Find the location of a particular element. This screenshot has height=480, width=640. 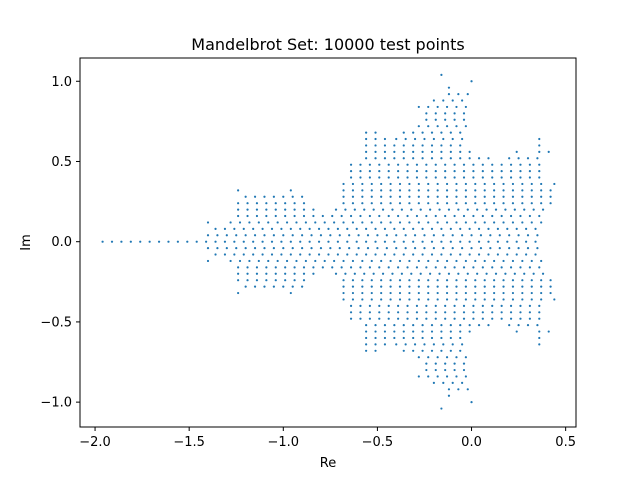

chart-title: Mandelbrot Set: 10000 test points is located at coordinates (327, 44).